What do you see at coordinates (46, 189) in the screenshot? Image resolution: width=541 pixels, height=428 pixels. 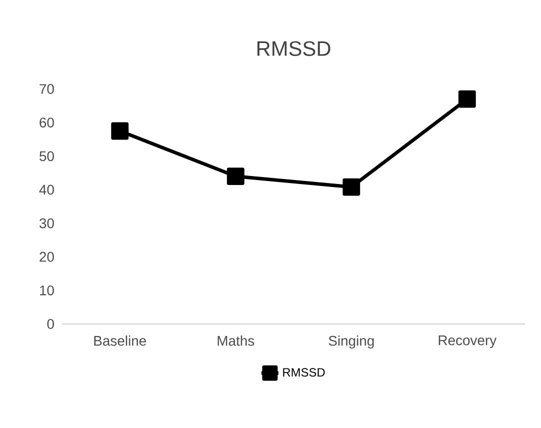 I see `y-tick-label: 40` at bounding box center [46, 189].